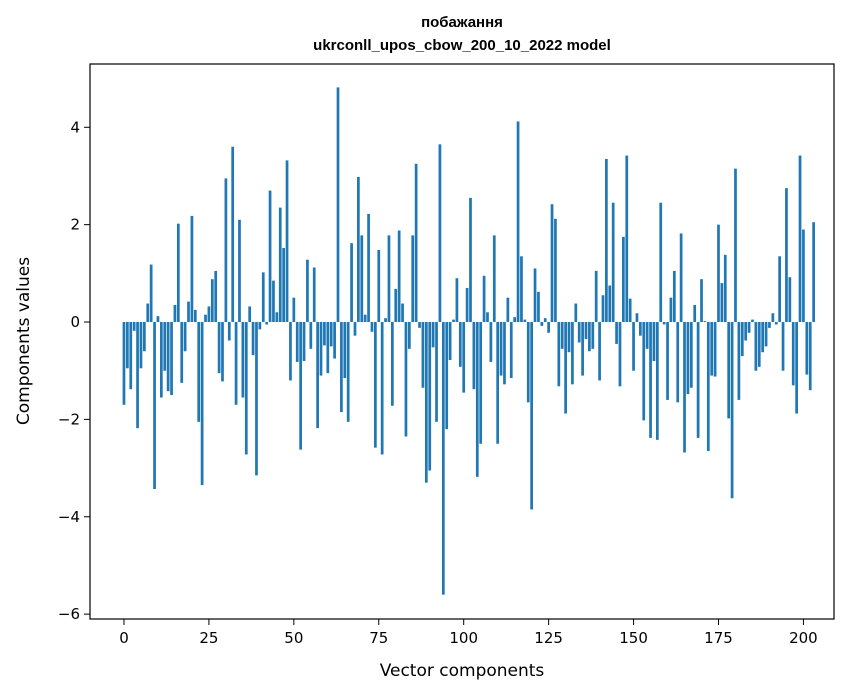 The width and height of the screenshot is (847, 696). I want to click on x-tick-label: 175, so click(718, 638).